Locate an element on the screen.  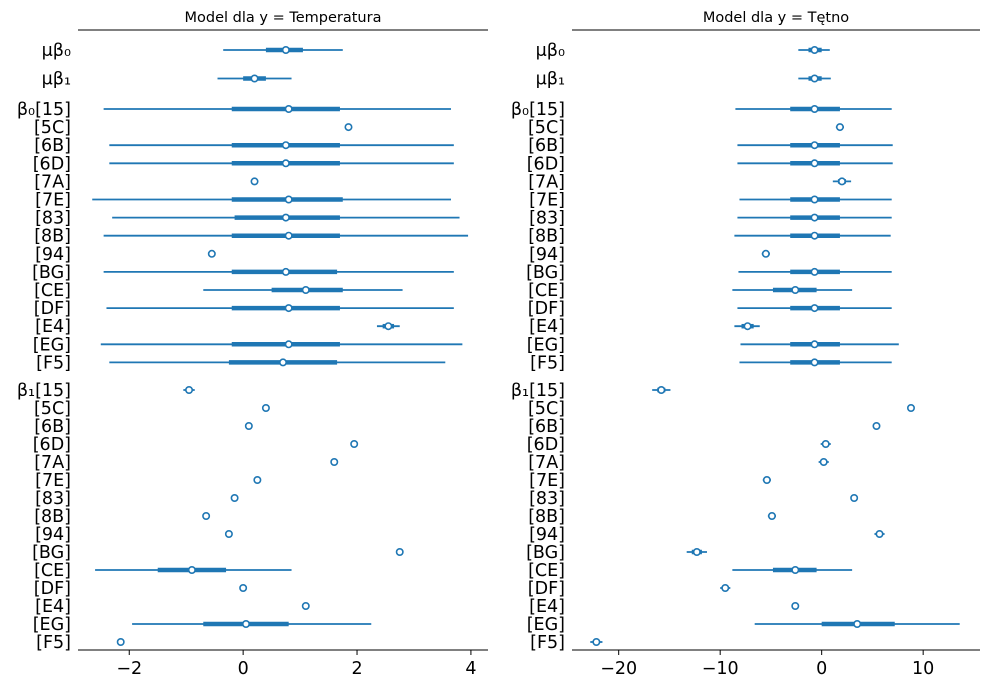
x-tick-label: −2 is located at coordinates (129, 669).